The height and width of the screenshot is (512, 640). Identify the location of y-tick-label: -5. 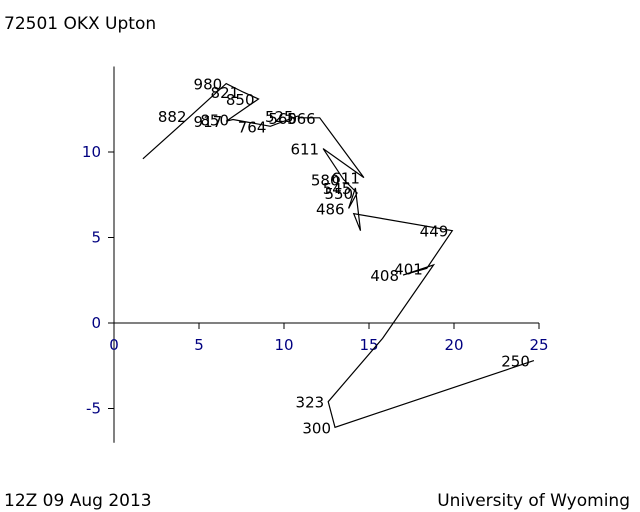
(93, 409).